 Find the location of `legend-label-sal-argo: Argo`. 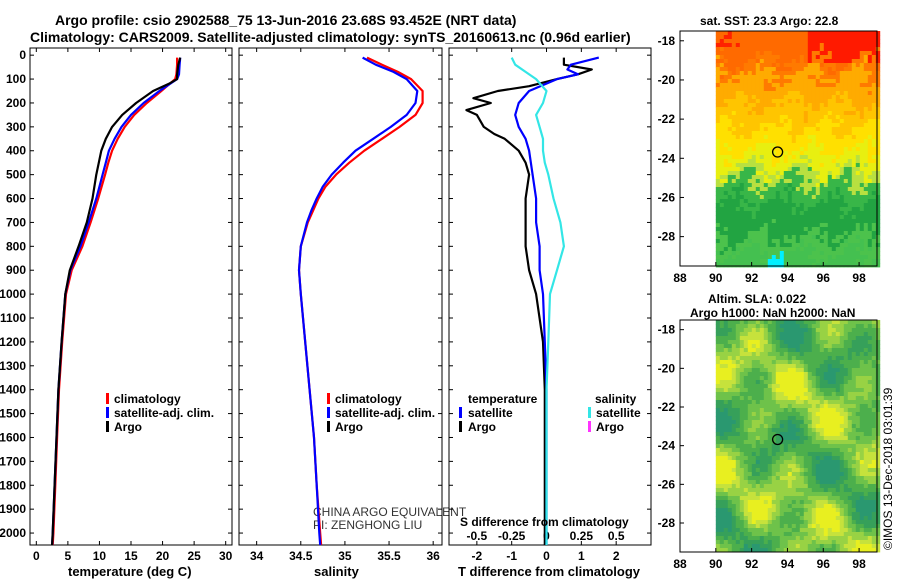

legend-label-sal-argo: Argo is located at coordinates (610, 427).